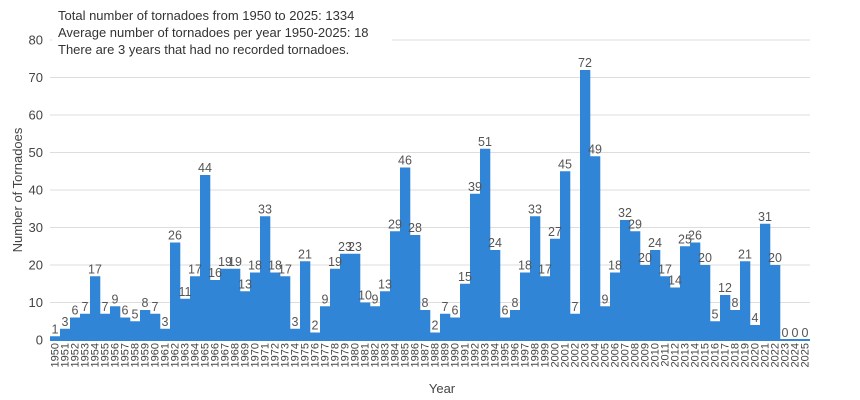 This screenshot has height=400, width=860. I want to click on x-tick-label: 2015, so click(706, 355).